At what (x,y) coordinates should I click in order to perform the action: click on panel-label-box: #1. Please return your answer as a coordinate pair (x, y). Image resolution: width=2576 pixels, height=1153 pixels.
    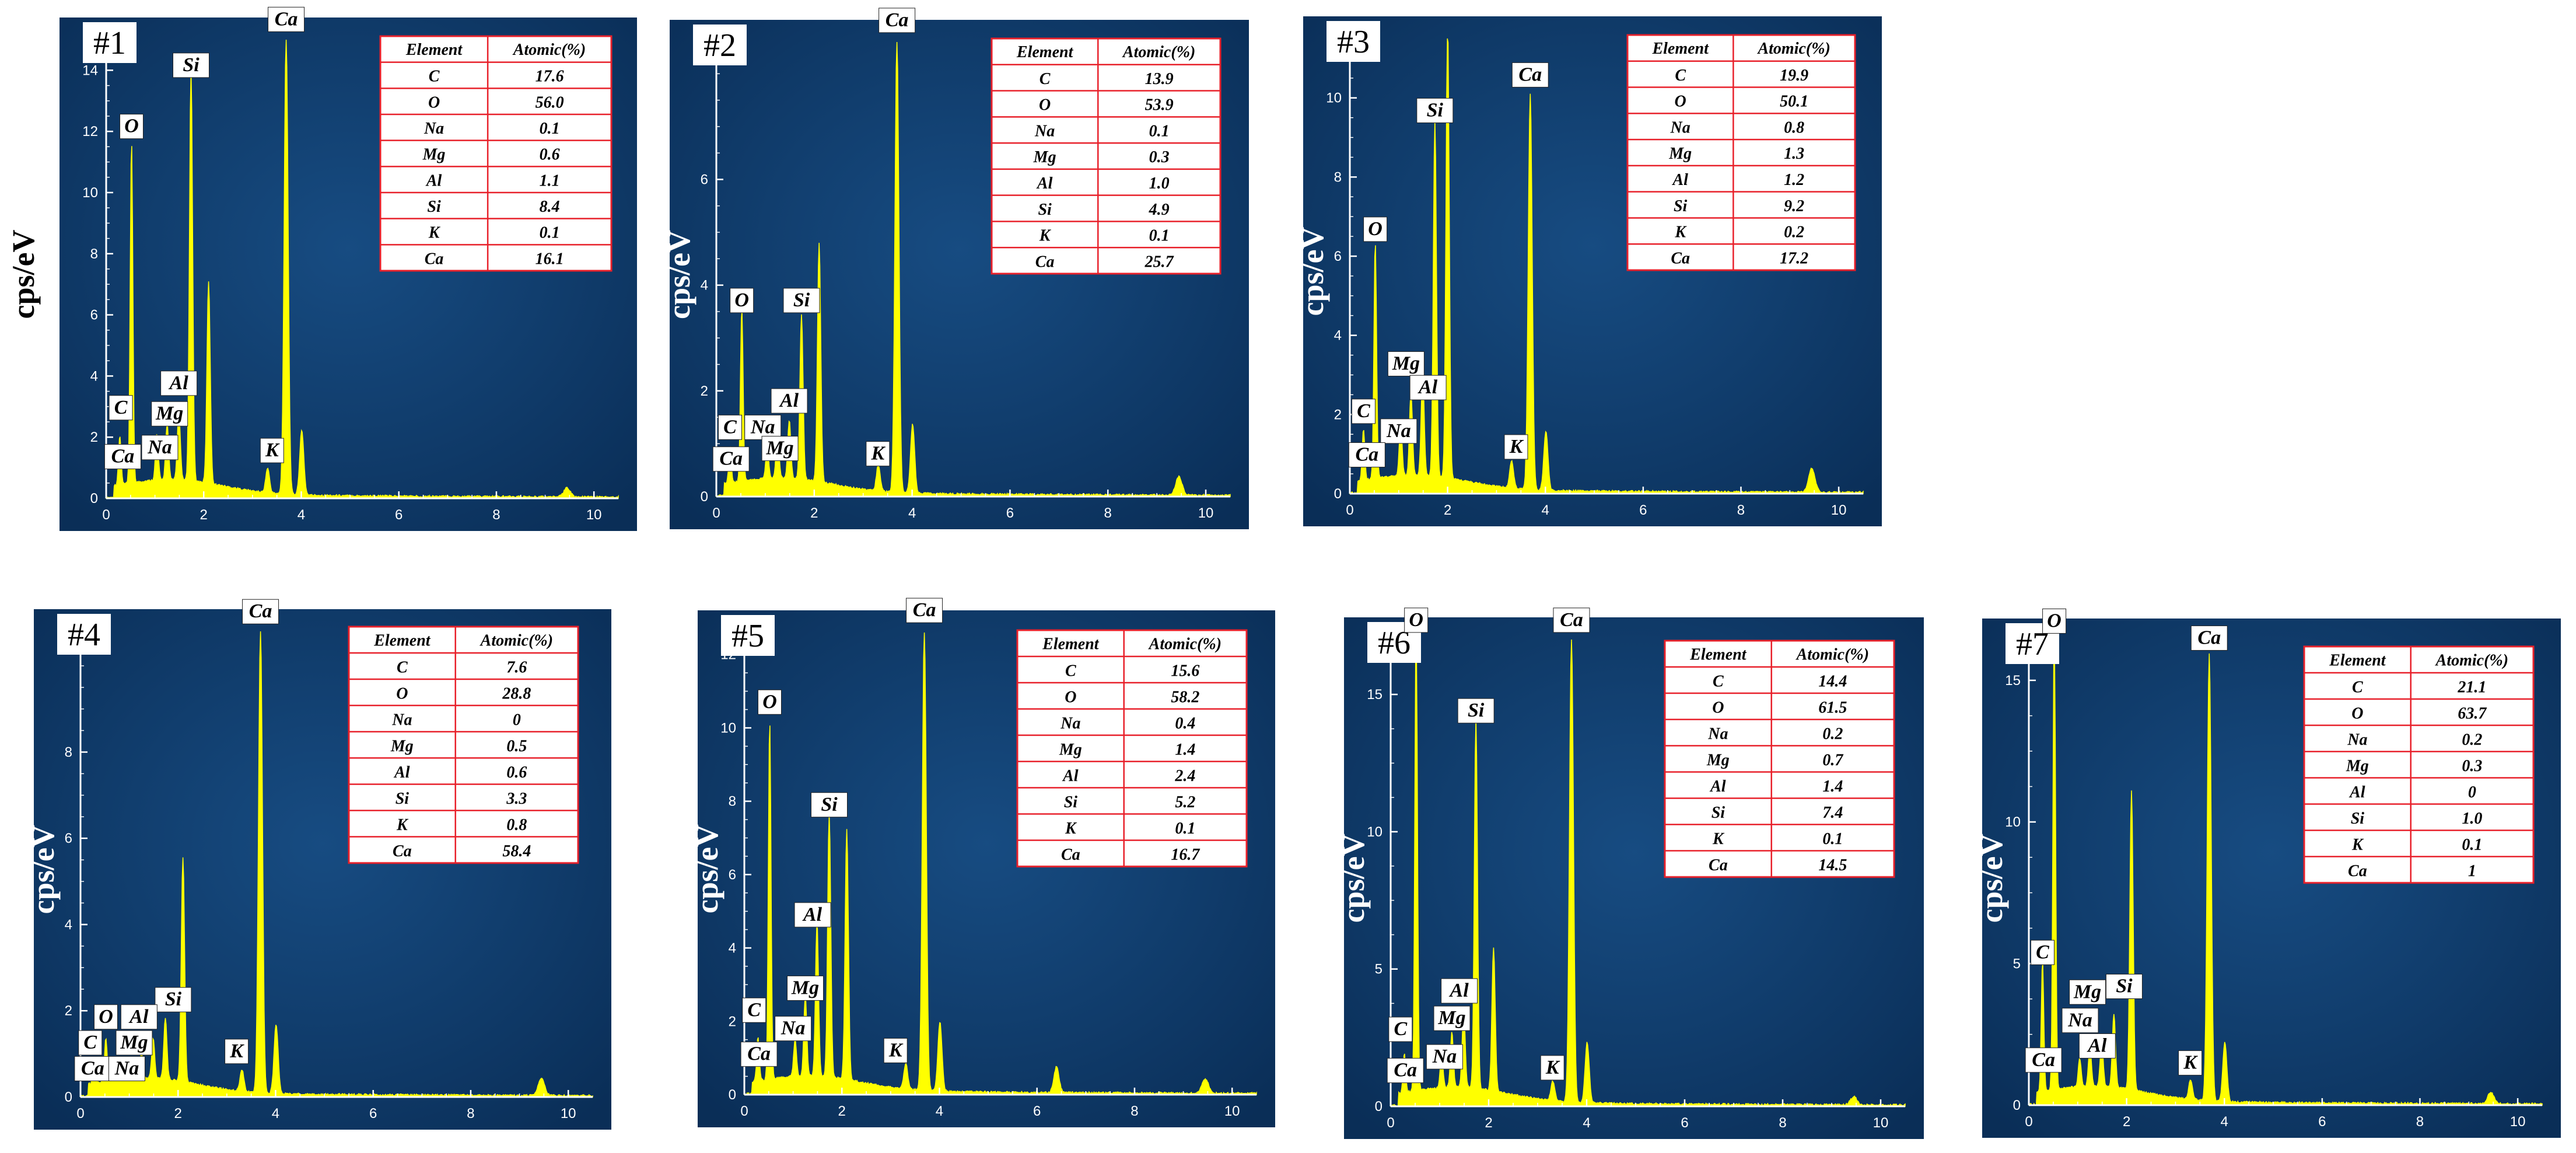
    Looking at the image, I should click on (109, 42).